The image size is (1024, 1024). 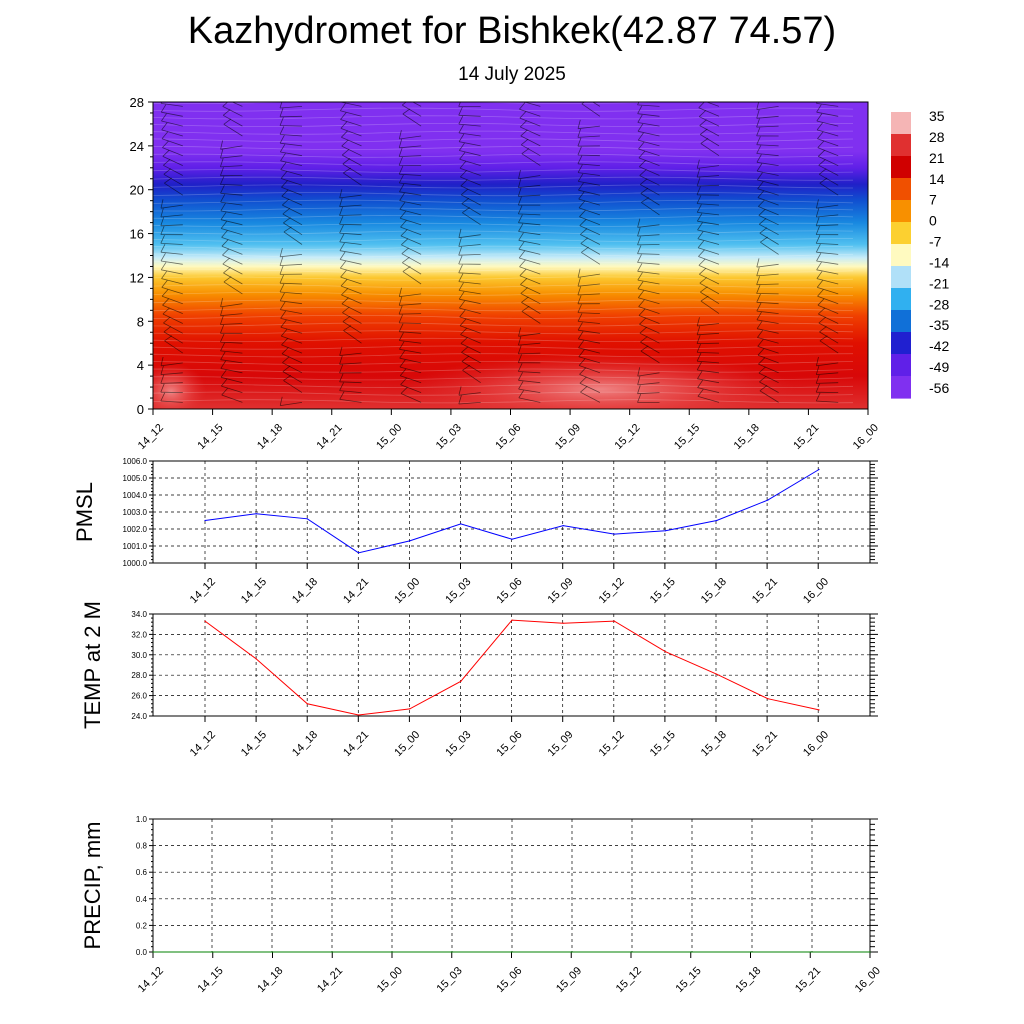 What do you see at coordinates (935, 242) in the screenshot?
I see `colorbar-label: -7` at bounding box center [935, 242].